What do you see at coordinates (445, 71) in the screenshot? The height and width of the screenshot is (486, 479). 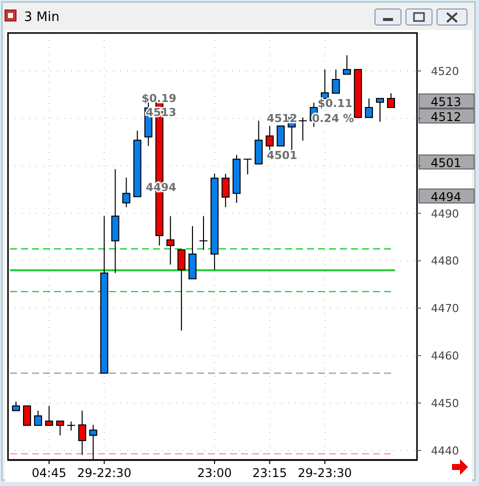 I see `y-tick-label: 4520` at bounding box center [445, 71].